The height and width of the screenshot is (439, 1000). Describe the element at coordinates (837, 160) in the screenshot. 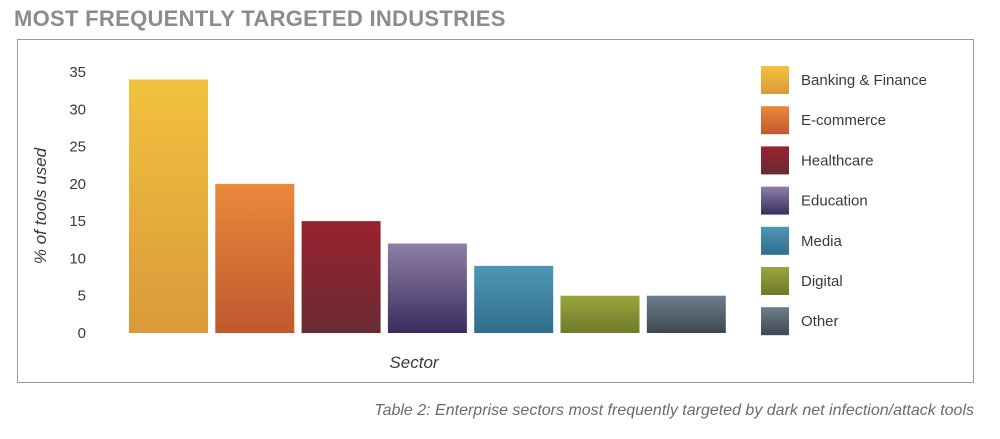

I see `legend-label: Healthcare` at that location.